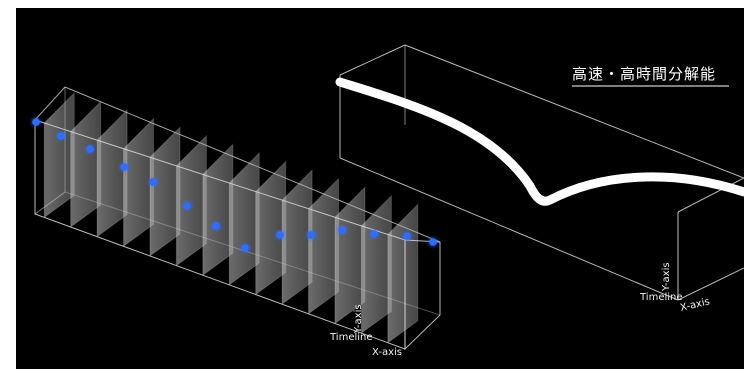 The image size is (744, 369). What do you see at coordinates (358, 319) in the screenshot?
I see `left-y-axis-label: Y-axis` at bounding box center [358, 319].